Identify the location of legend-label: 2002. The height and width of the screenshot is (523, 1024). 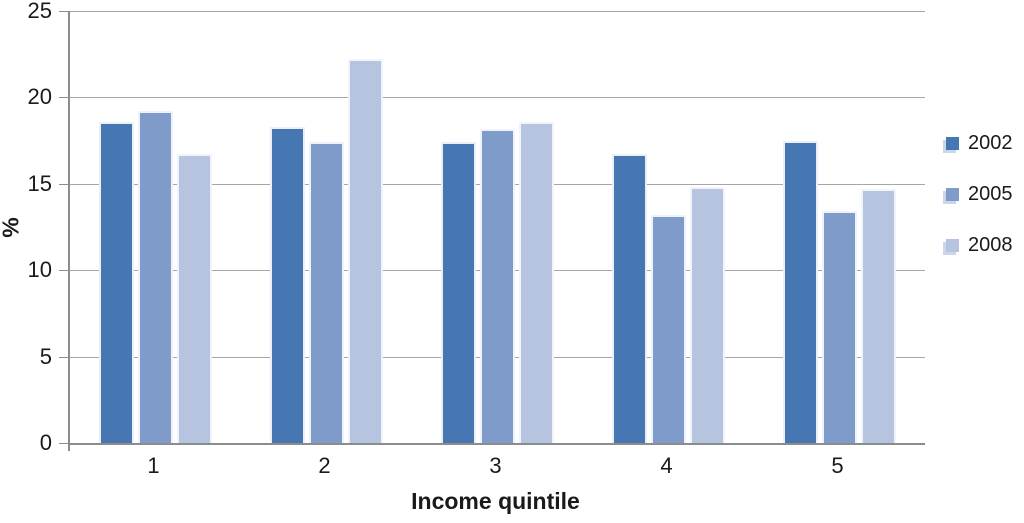
(990, 143).